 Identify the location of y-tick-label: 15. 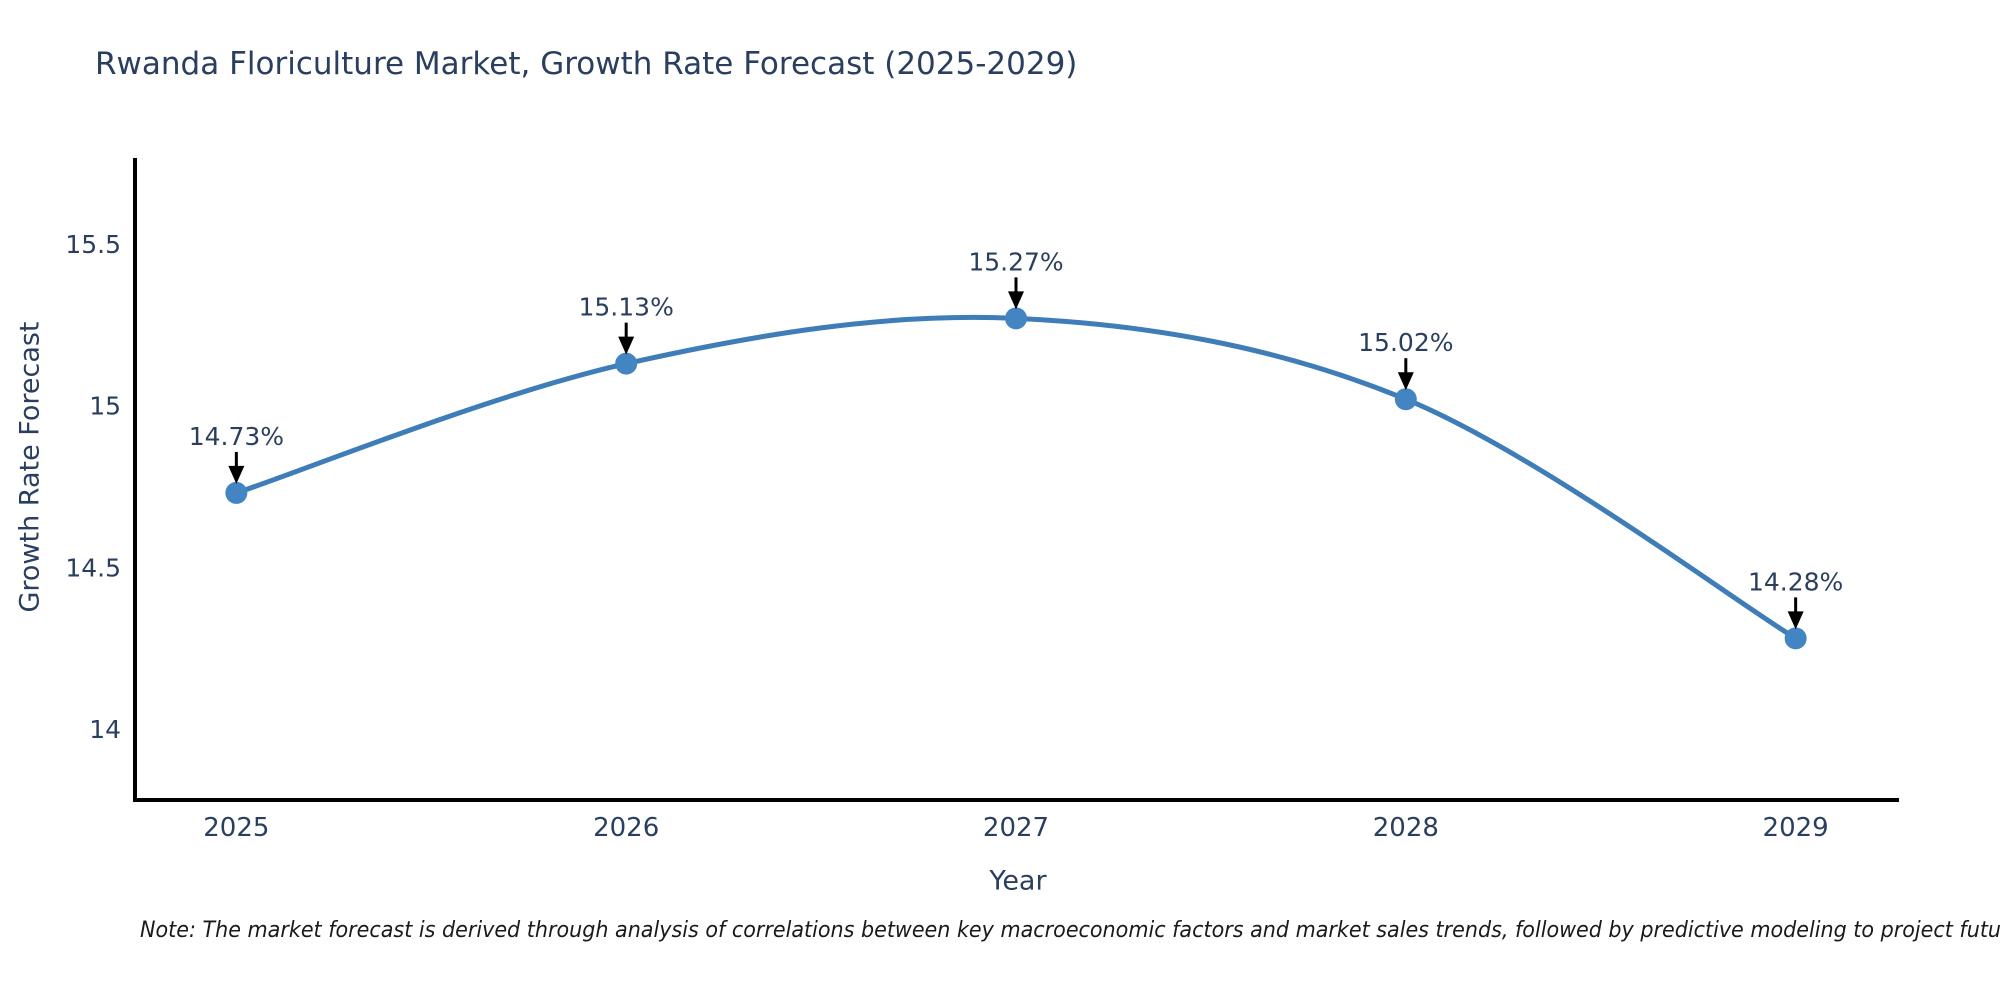
(105, 406).